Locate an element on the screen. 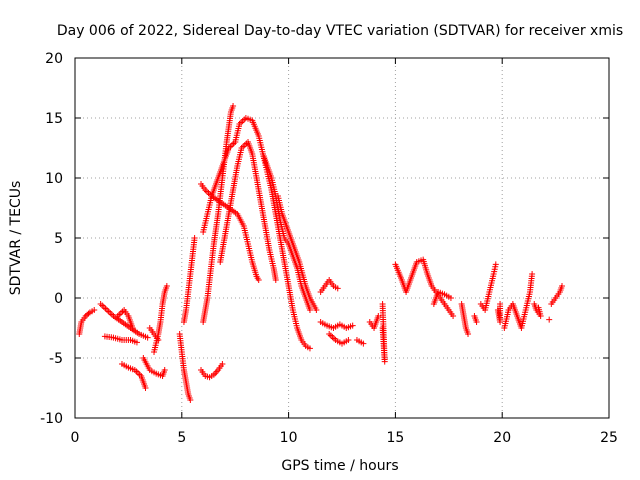  y-tick-label: 20 is located at coordinates (54, 59).